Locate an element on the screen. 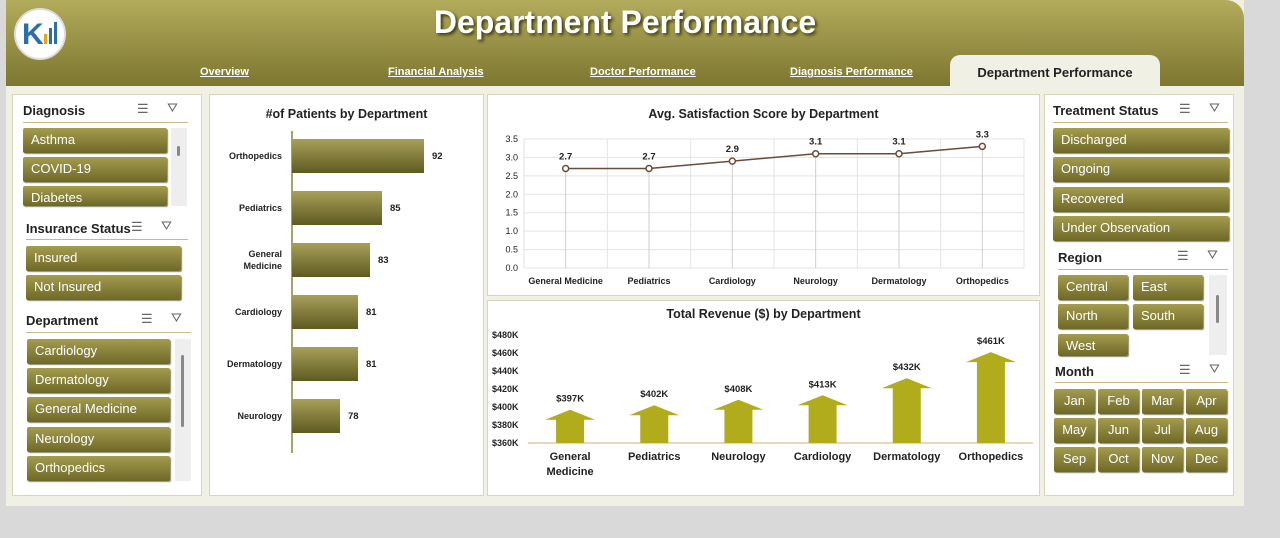 The height and width of the screenshot is (538, 1280). category-label: General is located at coordinates (265, 254).